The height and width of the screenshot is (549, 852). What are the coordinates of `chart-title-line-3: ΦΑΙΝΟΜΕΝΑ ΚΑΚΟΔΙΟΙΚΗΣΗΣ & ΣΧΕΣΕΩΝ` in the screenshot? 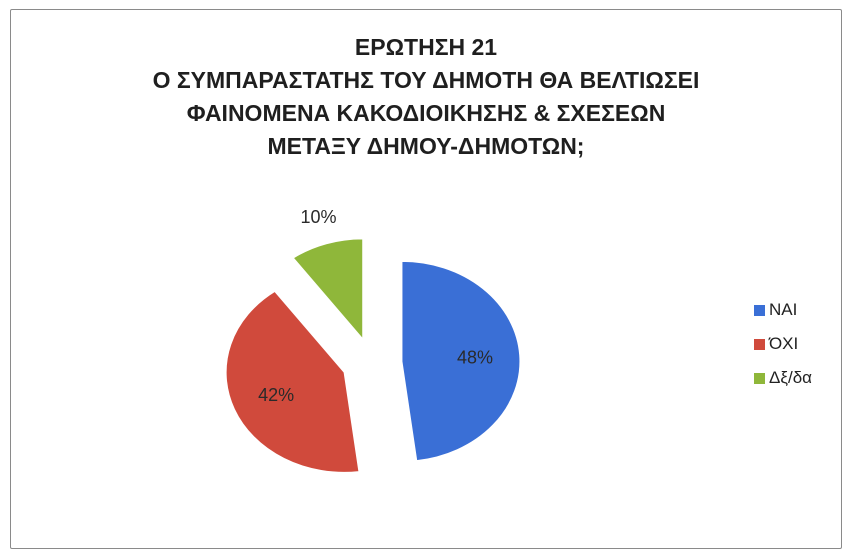 It's located at (426, 113).